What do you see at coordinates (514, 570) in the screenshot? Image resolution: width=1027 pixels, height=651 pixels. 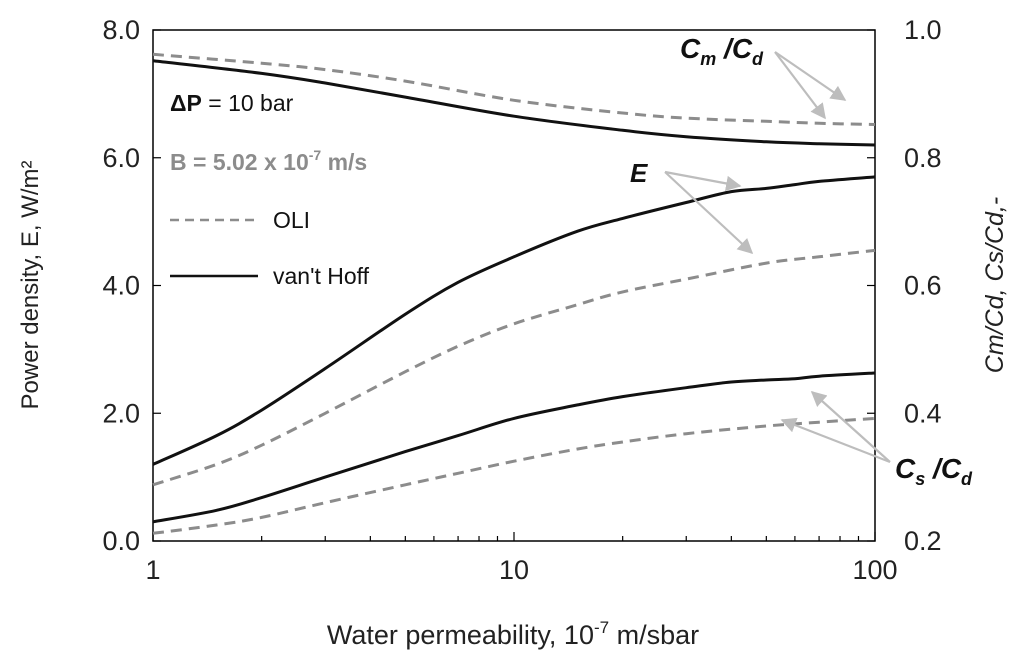 I see `x-tick-label: 10` at bounding box center [514, 570].